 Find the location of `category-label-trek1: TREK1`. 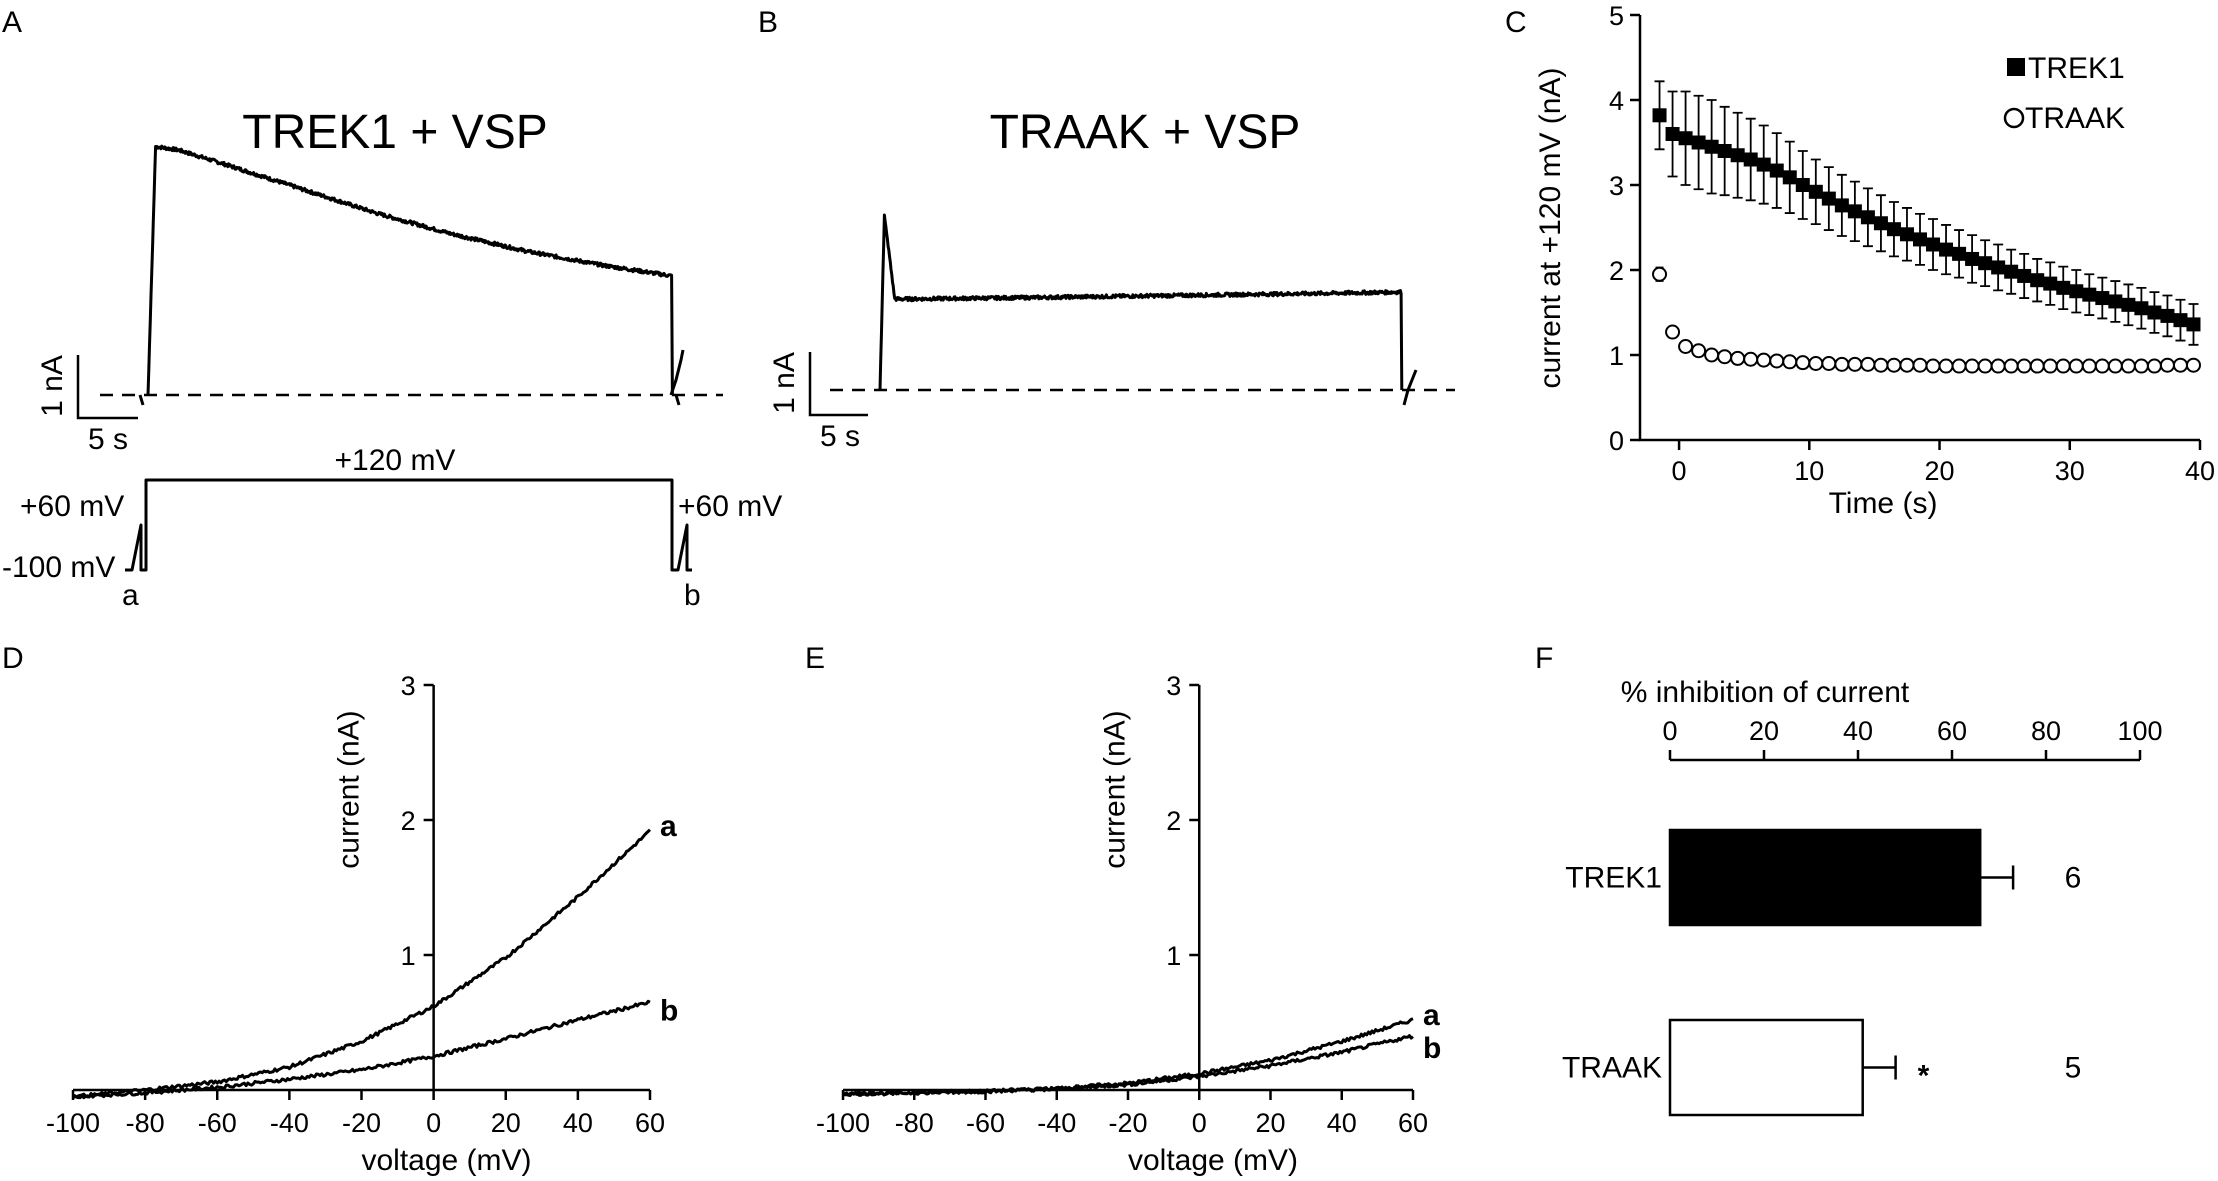

category-label-trek1: TREK1 is located at coordinates (1613, 878).